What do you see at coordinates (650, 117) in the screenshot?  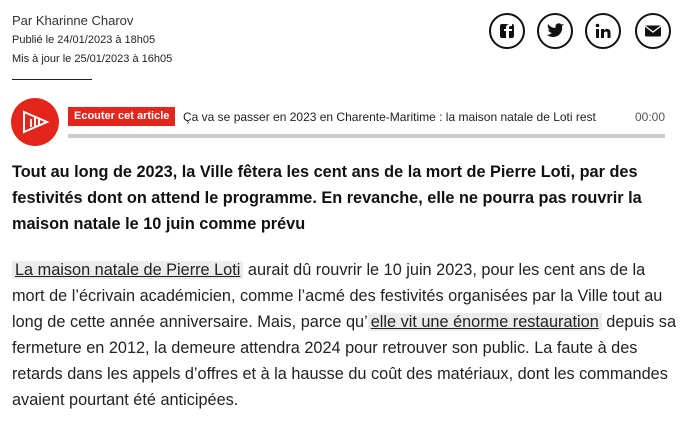 I see `audio-time: 00:00` at bounding box center [650, 117].